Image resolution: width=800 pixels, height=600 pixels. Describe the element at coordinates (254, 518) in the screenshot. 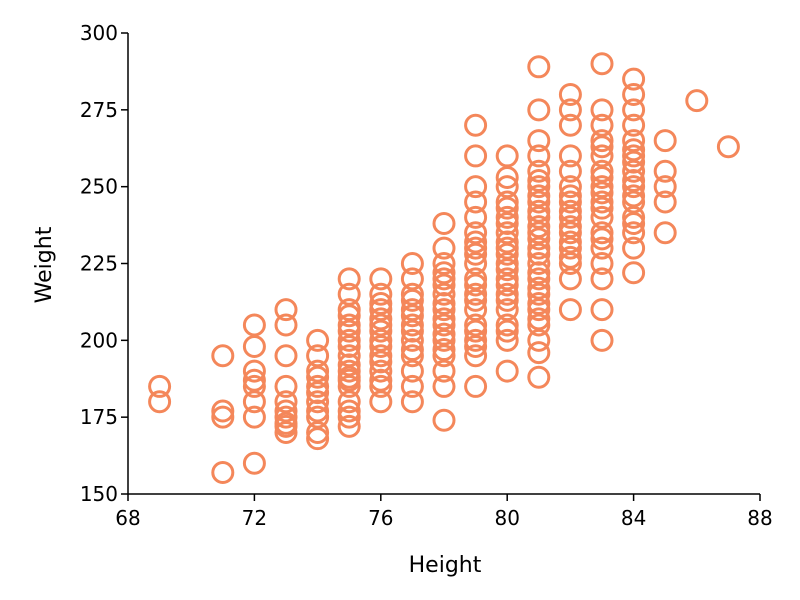

I see `x-tick-label: 72` at that location.